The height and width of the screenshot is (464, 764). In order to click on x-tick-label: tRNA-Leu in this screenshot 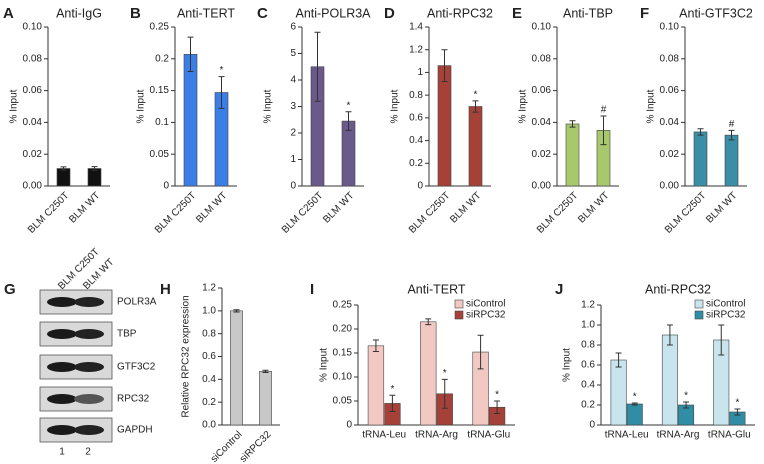, I will do `click(627, 435)`.